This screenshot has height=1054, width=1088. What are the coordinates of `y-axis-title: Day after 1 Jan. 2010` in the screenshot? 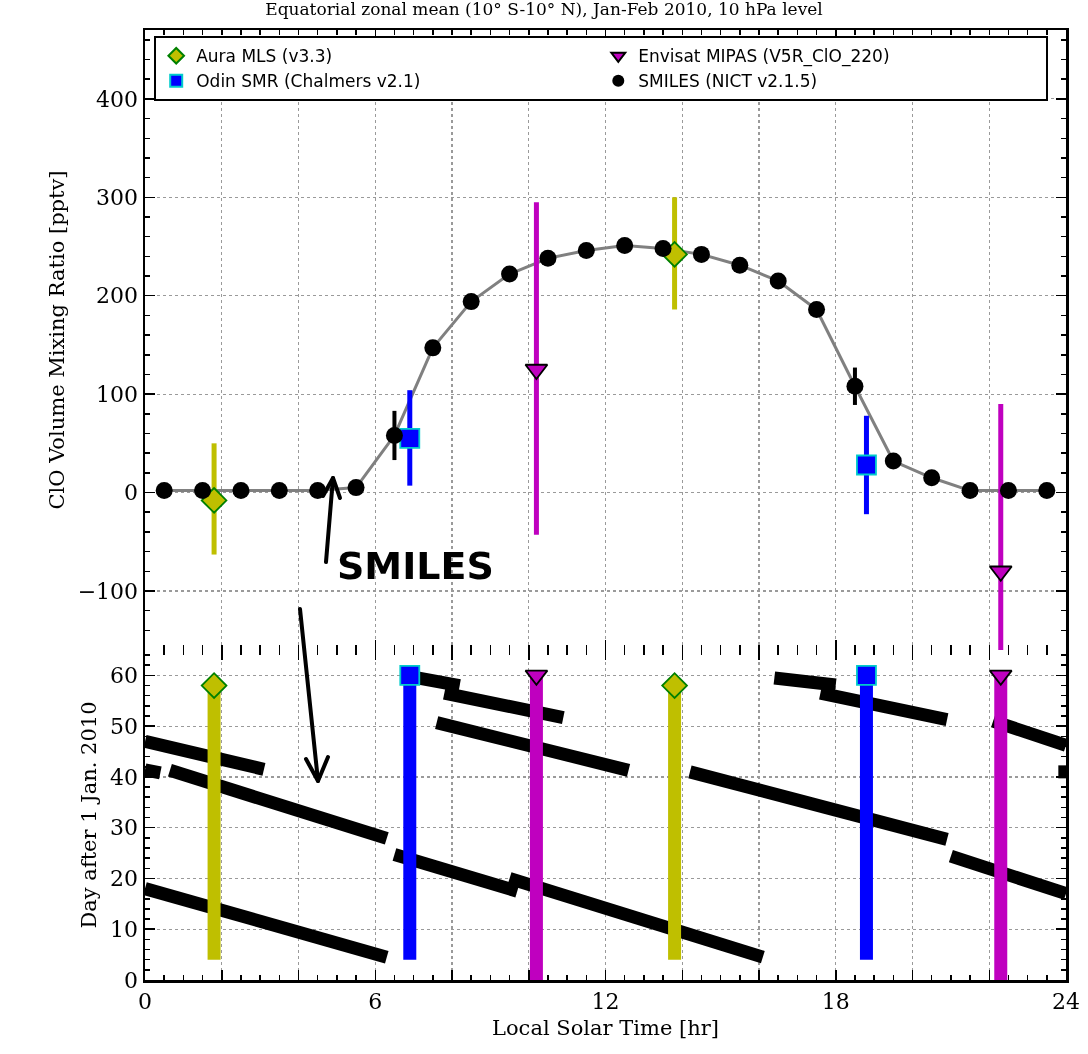 It's located at (89, 815).